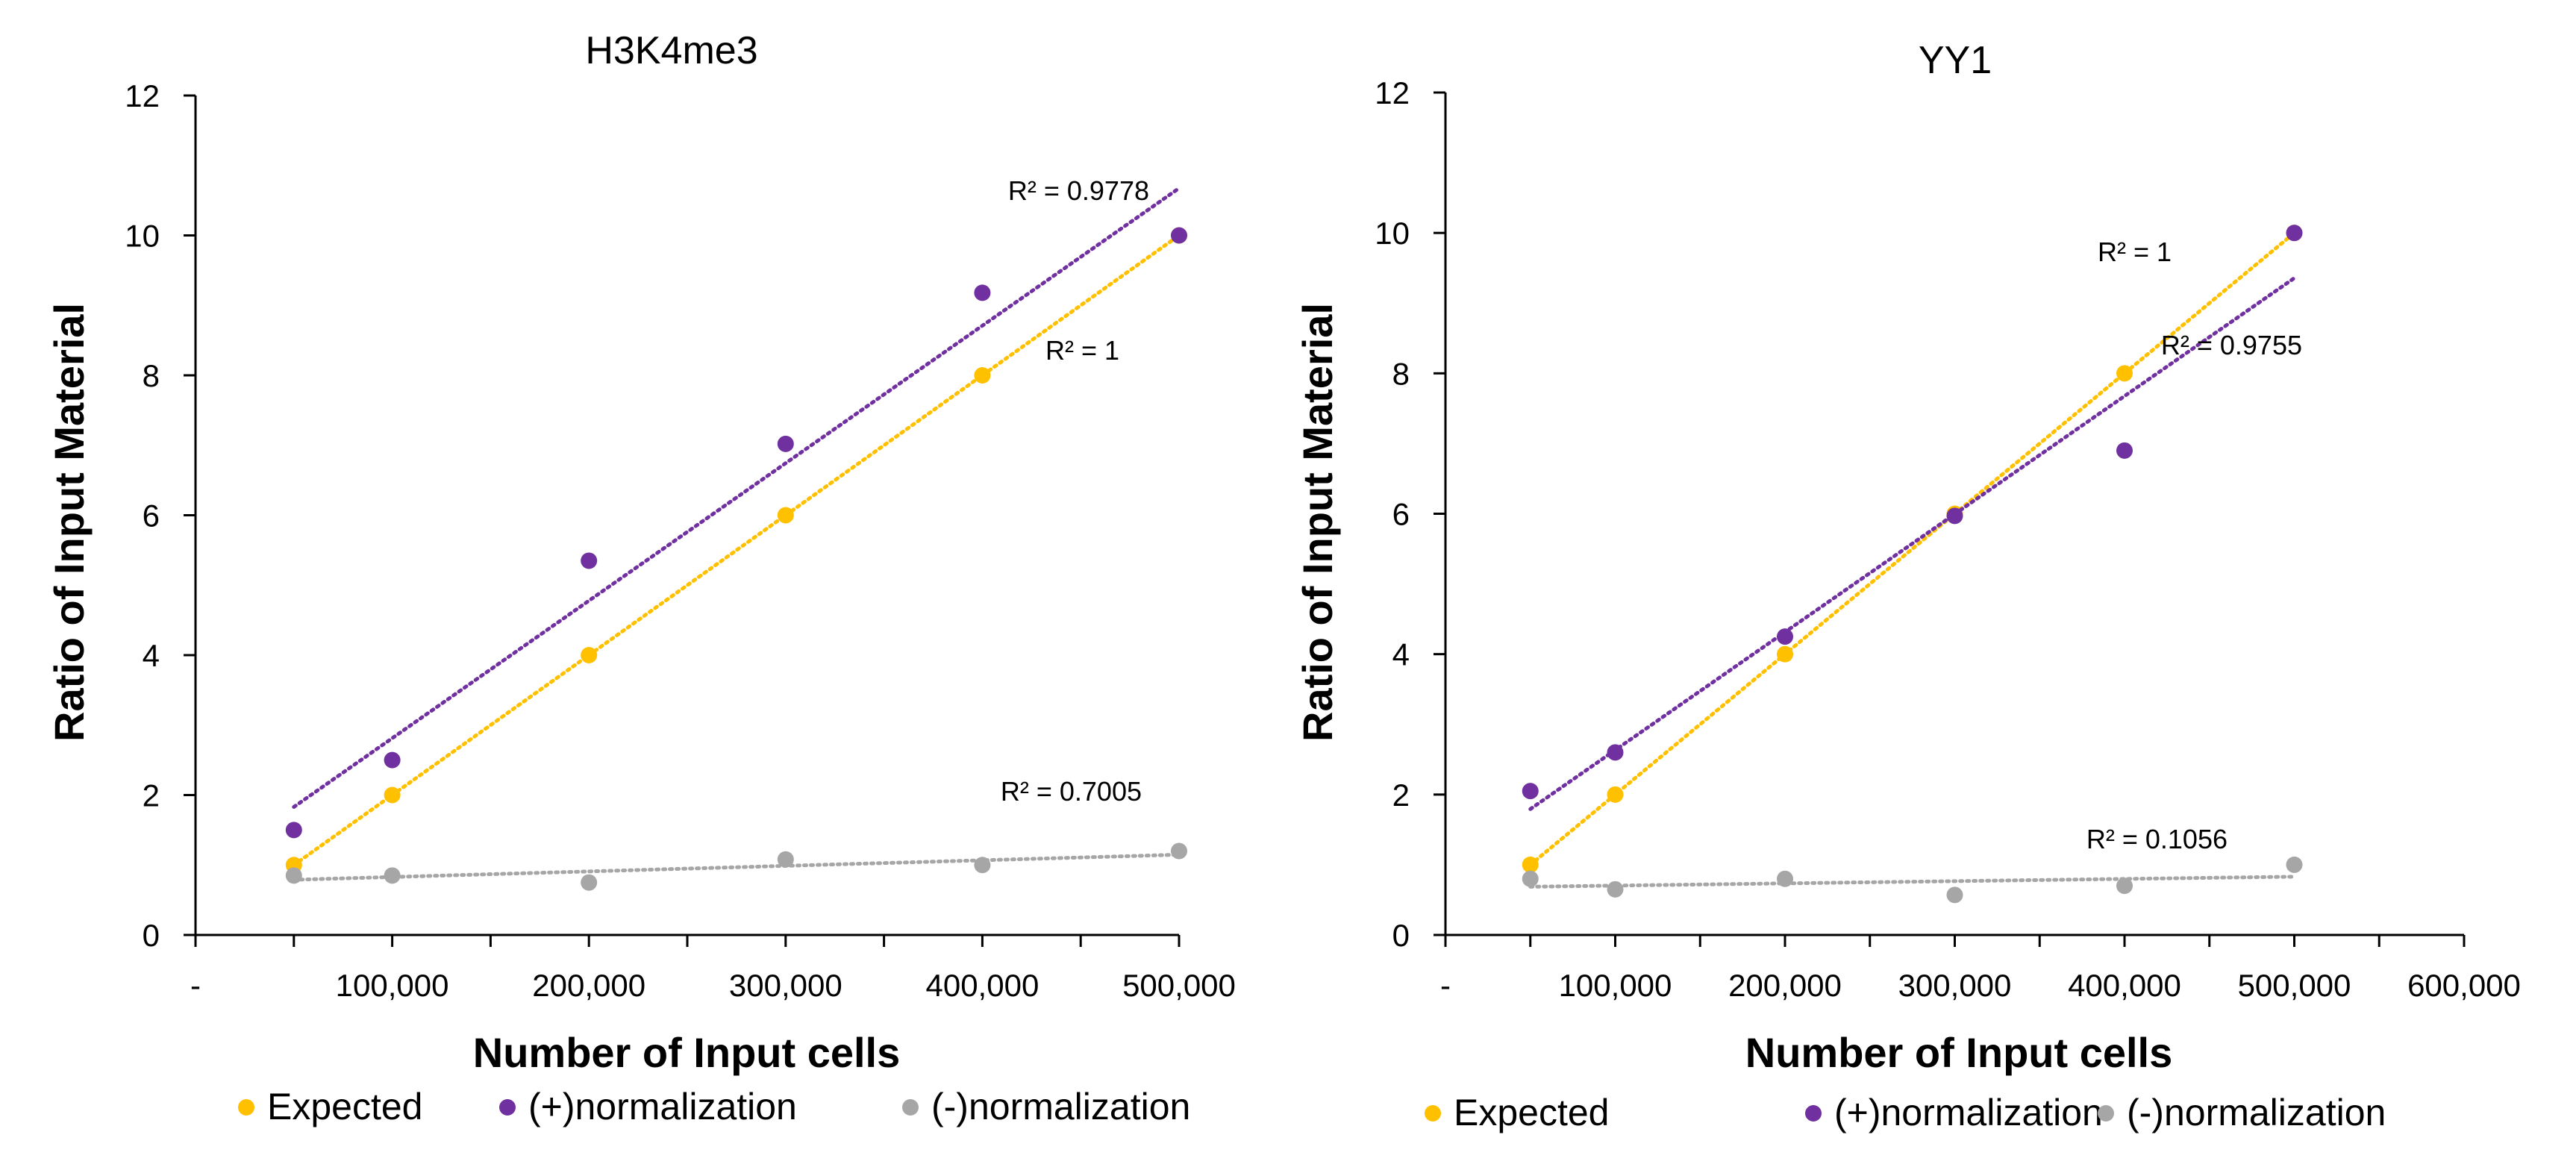 The width and height of the screenshot is (2576, 1173). I want to click on chart-title: YY1, so click(1955, 60).